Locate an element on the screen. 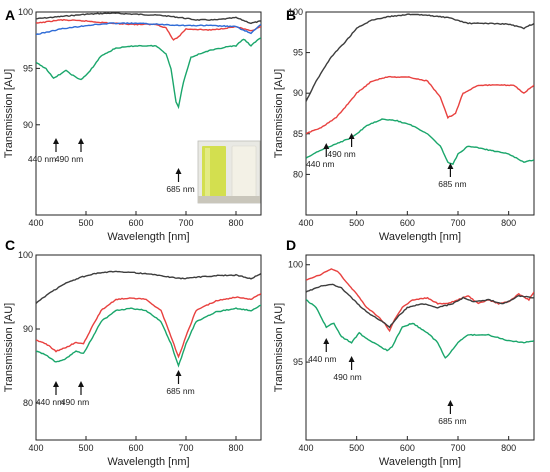 The height and width of the screenshot is (472, 550). cuvette-clear is located at coordinates (244, 173).